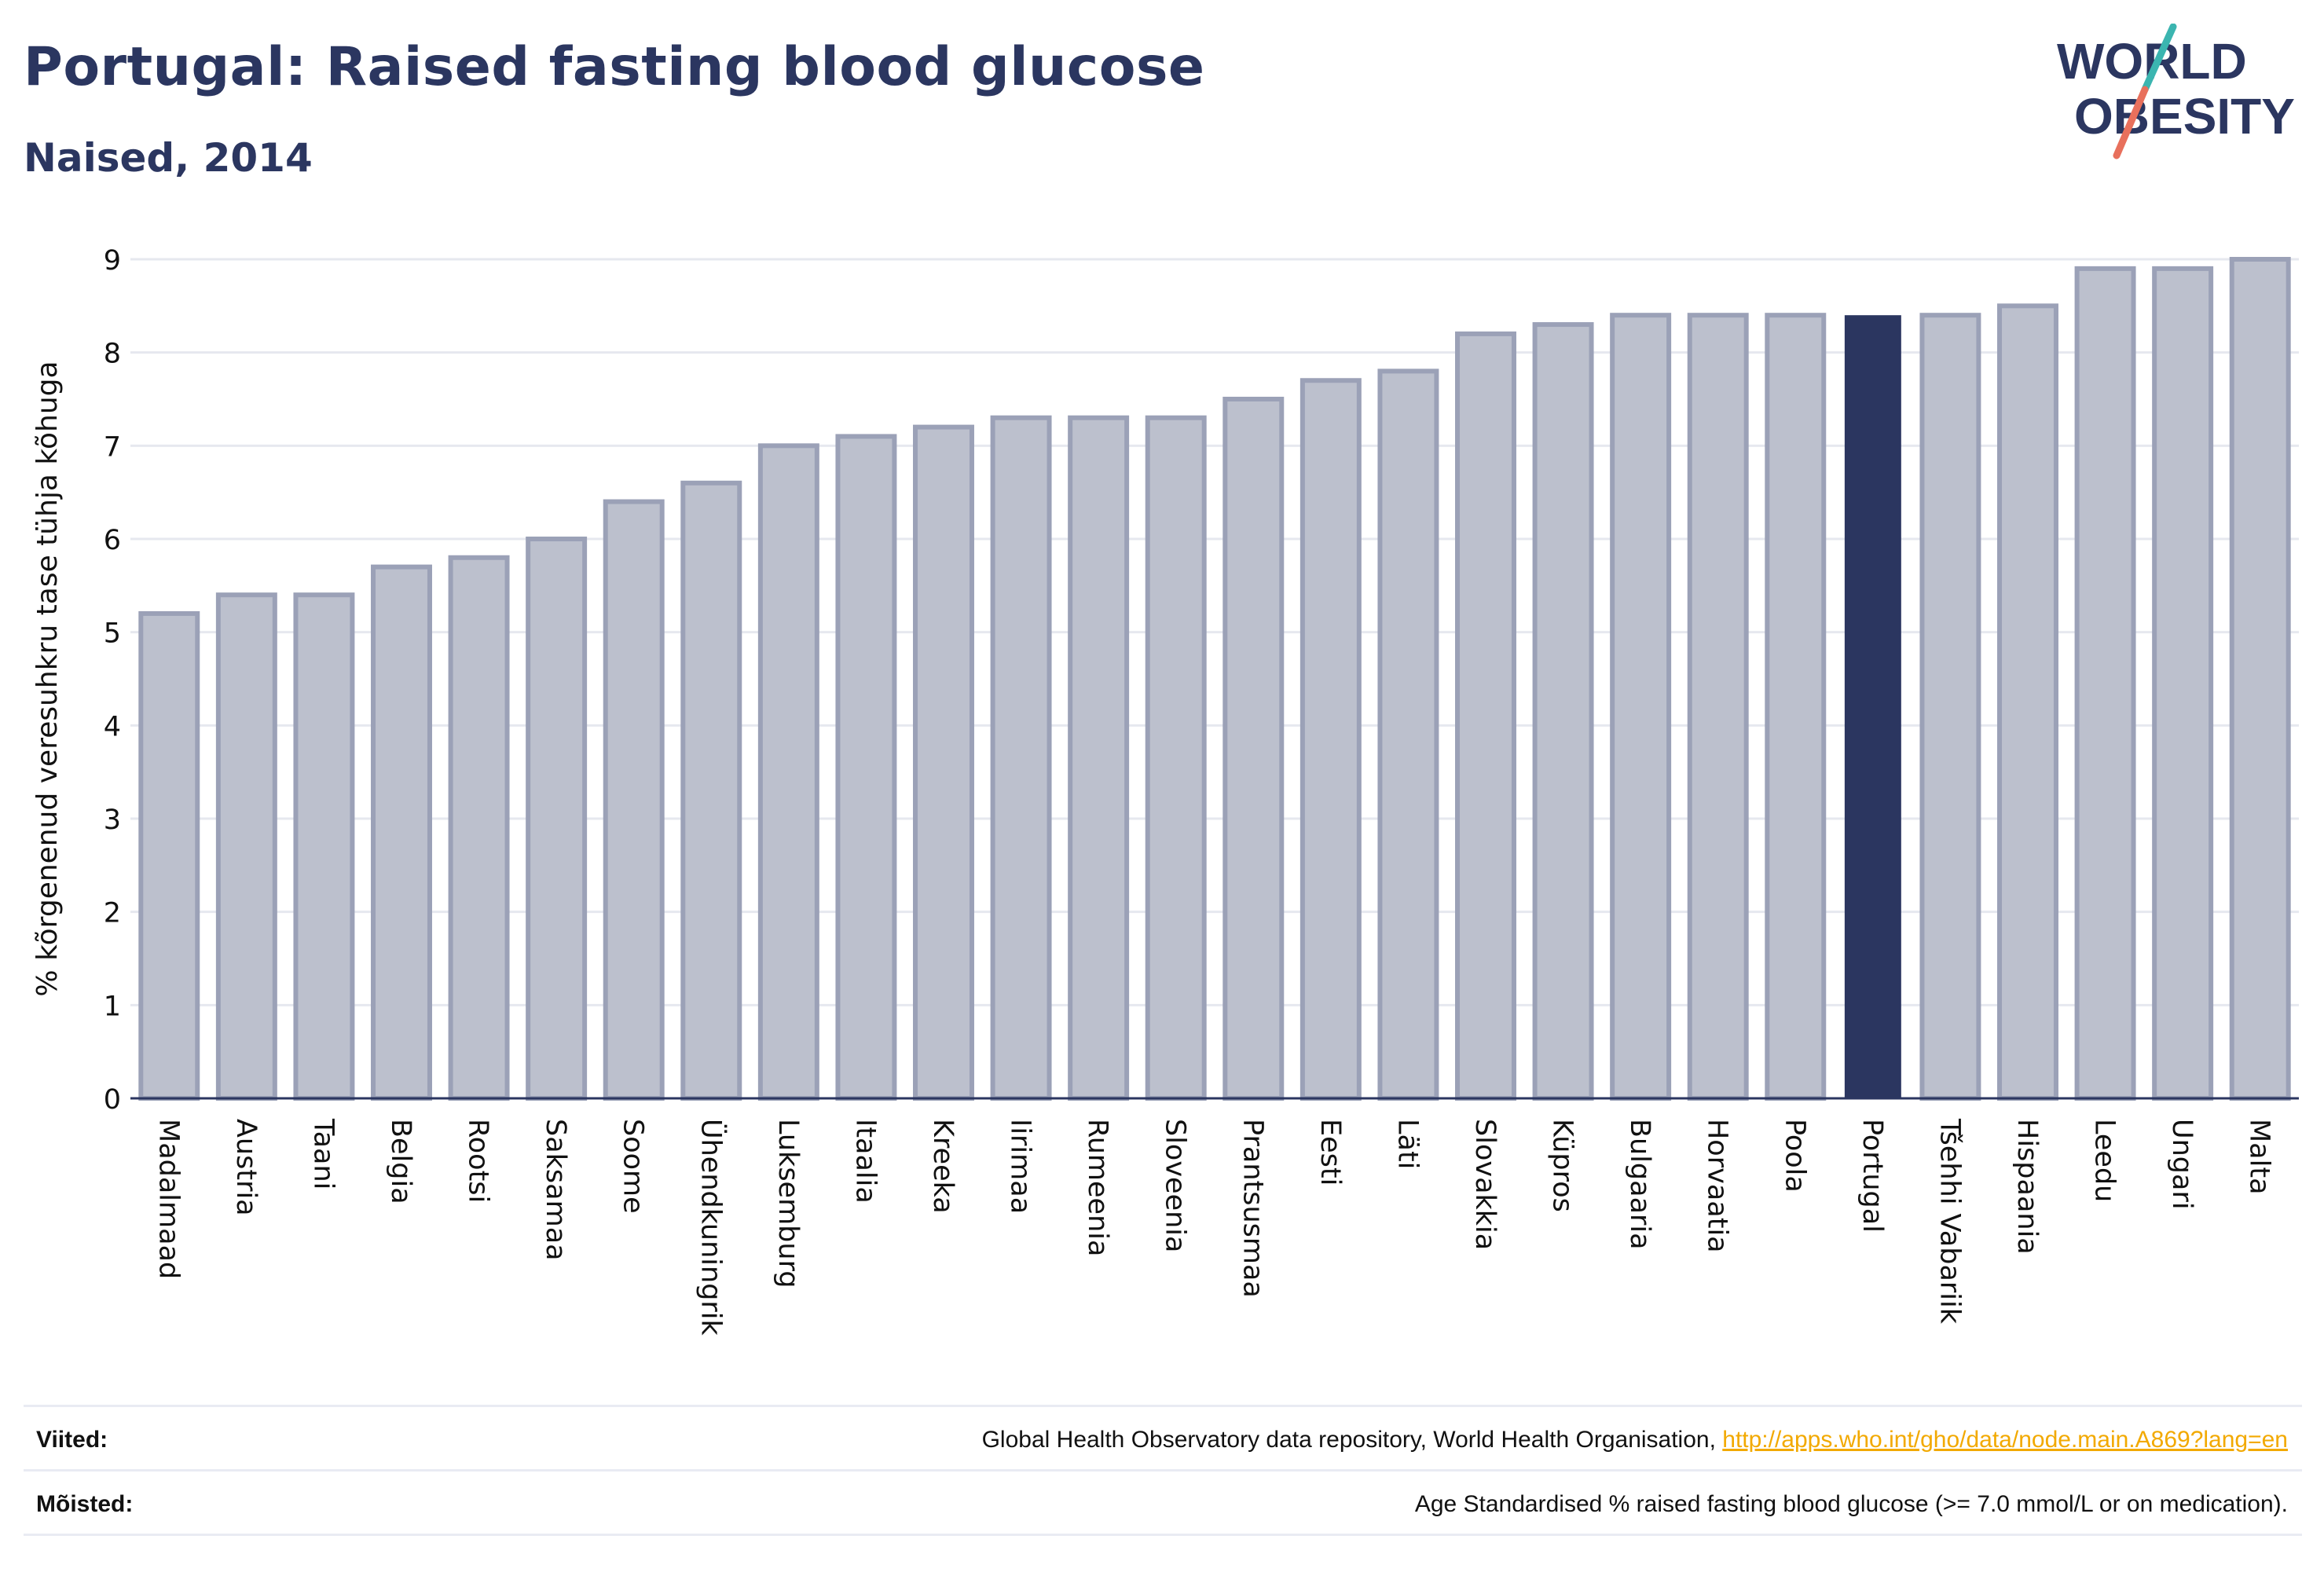 Image resolution: width=2324 pixels, height=1576 pixels. What do you see at coordinates (555, 1190) in the screenshot?
I see `x-tick-label: Saksamaa` at bounding box center [555, 1190].